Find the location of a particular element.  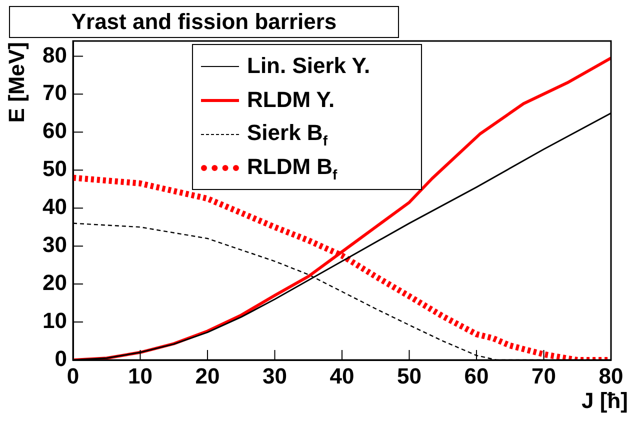

y-tick-label: 20 is located at coordinates (54, 283).